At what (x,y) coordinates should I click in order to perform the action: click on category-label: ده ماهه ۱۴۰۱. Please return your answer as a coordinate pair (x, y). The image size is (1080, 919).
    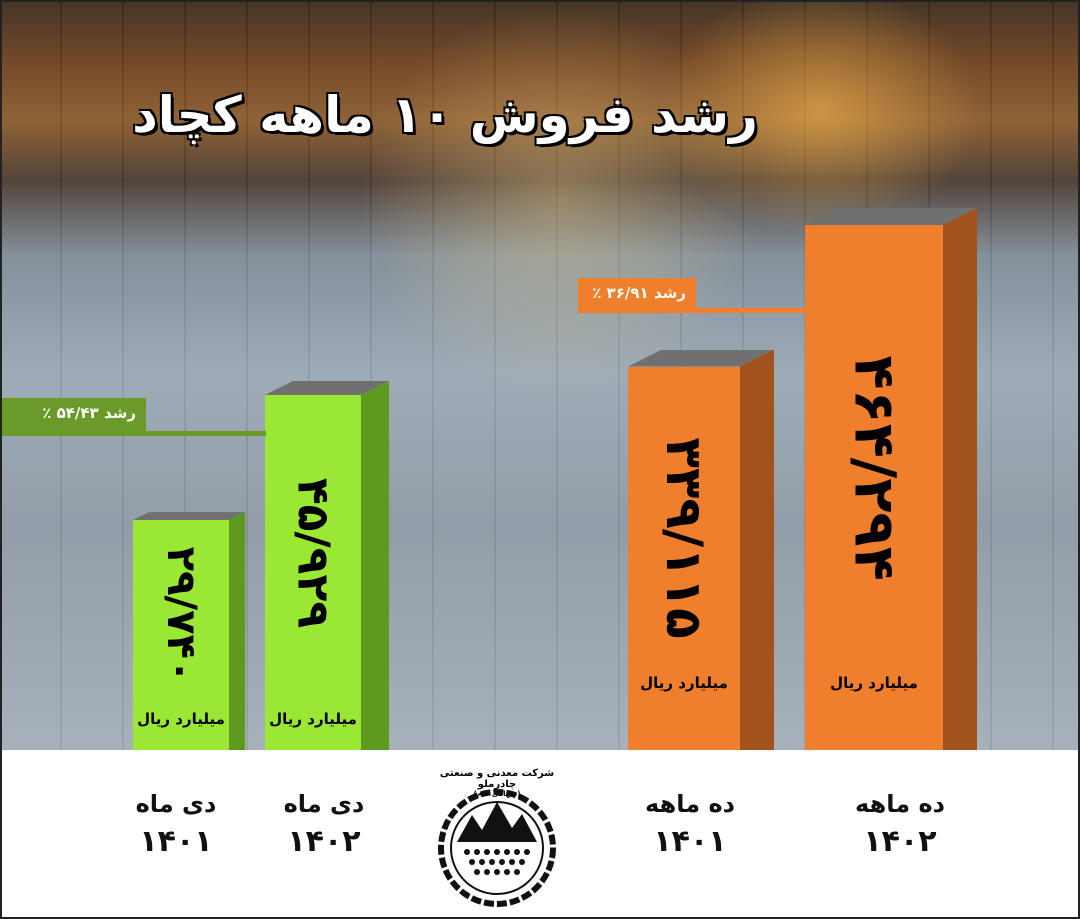
    Looking at the image, I should click on (690, 824).